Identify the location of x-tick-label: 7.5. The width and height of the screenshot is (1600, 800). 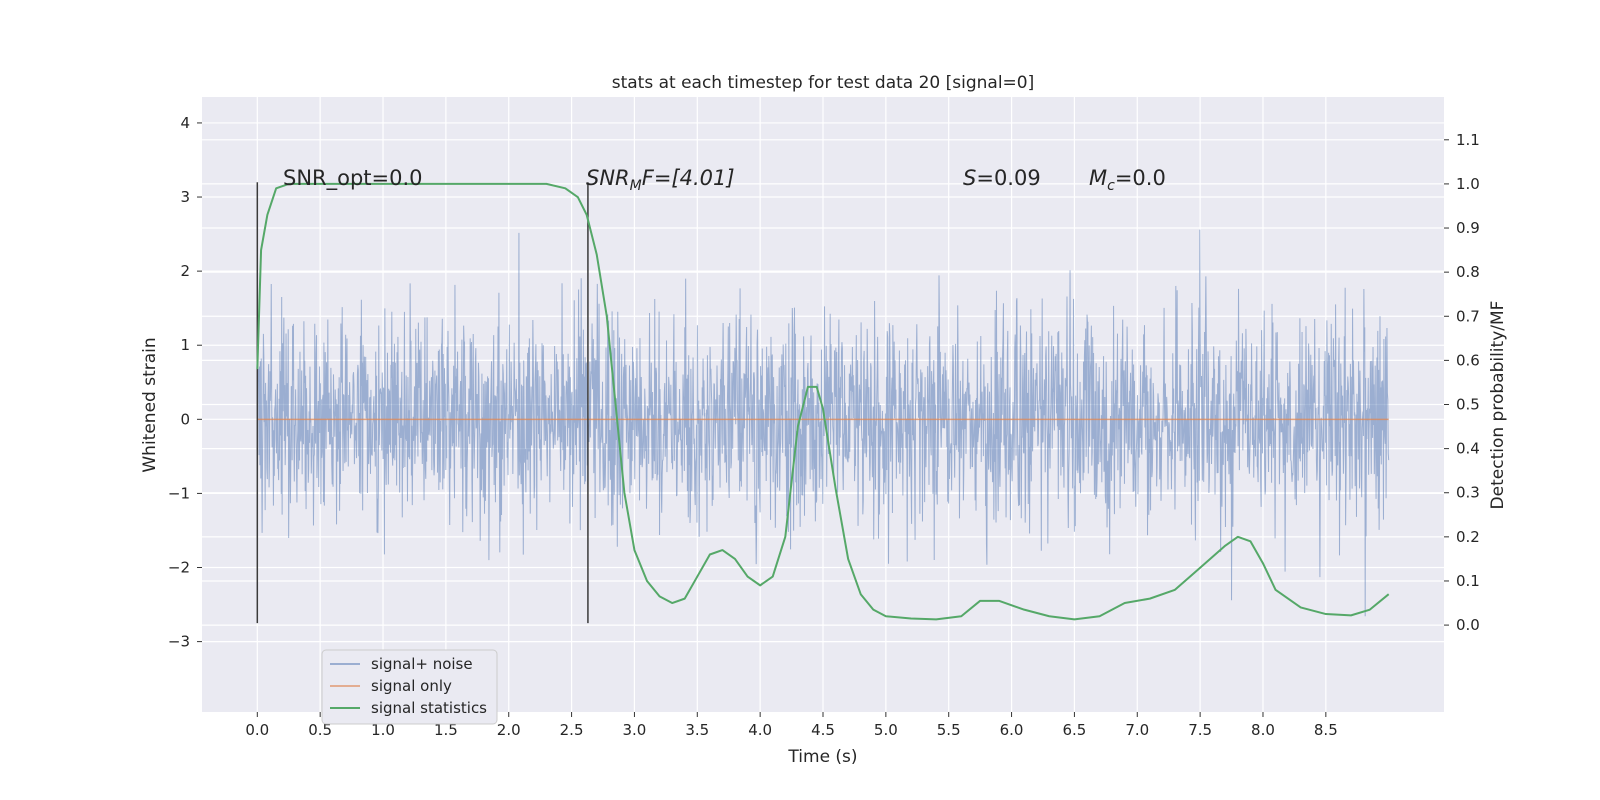
(1200, 730).